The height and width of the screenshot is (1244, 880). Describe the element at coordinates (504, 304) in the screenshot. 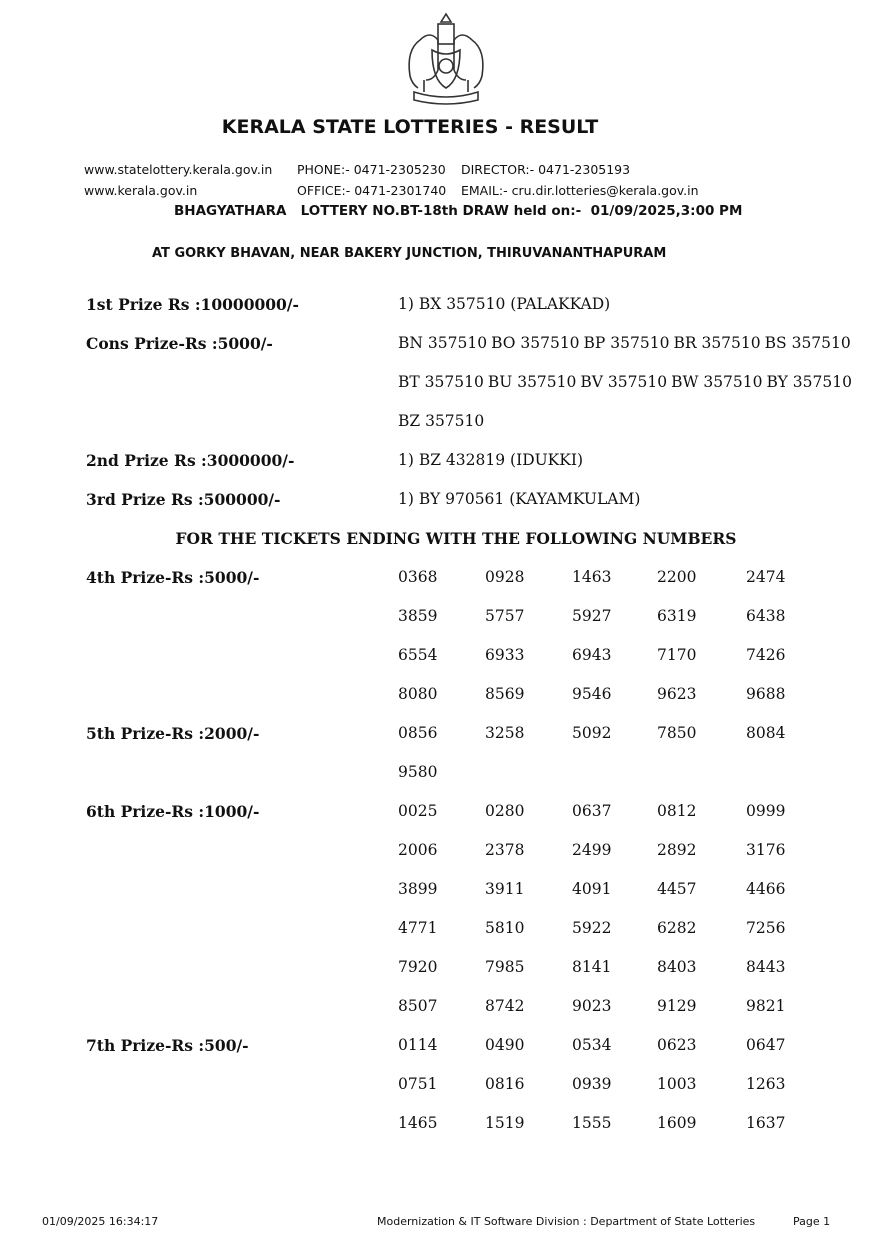

I see `prize-value: 1) BX 357510 (PALAKKAD)` at that location.